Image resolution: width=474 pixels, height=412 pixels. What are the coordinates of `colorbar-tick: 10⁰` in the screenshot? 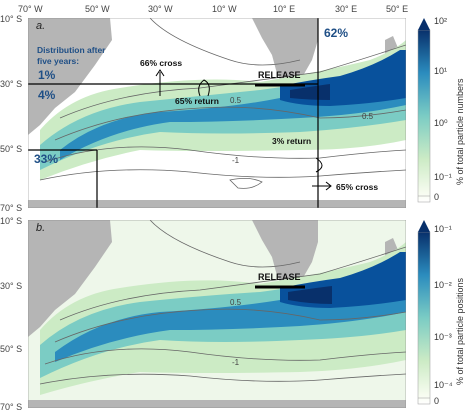 It's located at (441, 123).